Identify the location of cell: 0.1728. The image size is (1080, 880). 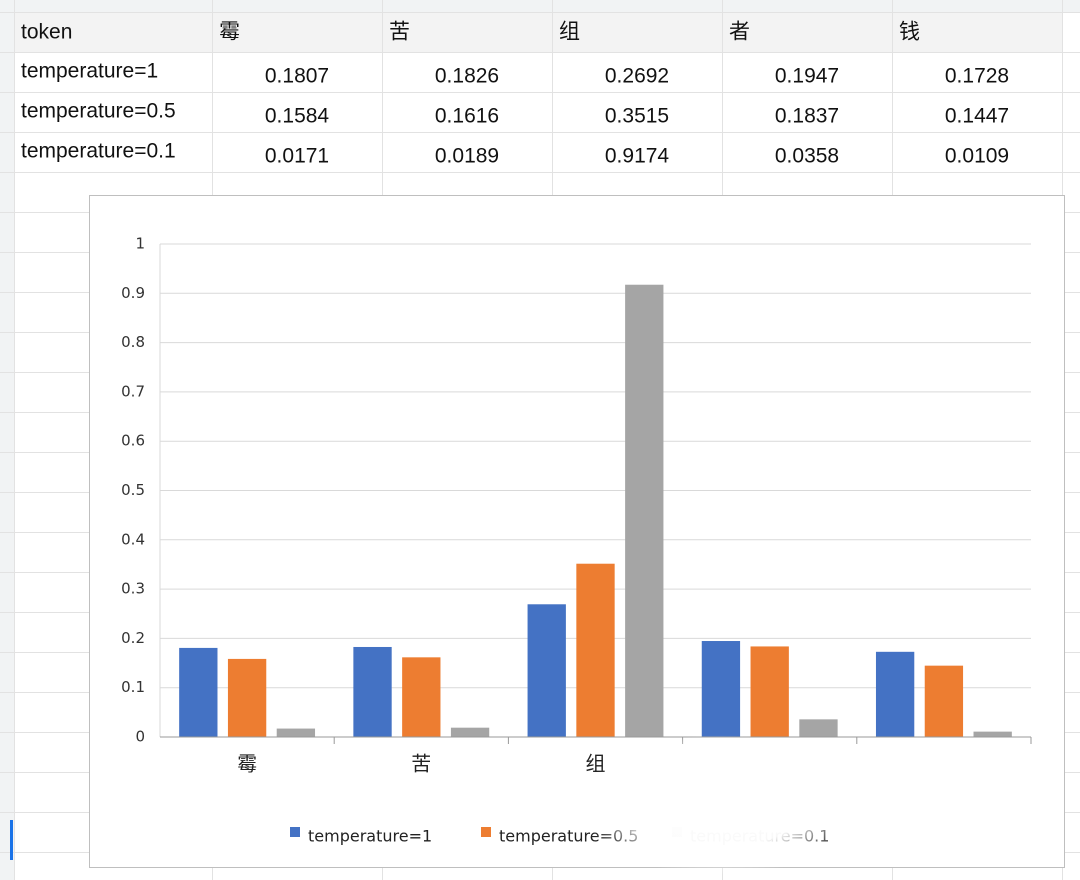
(977, 76).